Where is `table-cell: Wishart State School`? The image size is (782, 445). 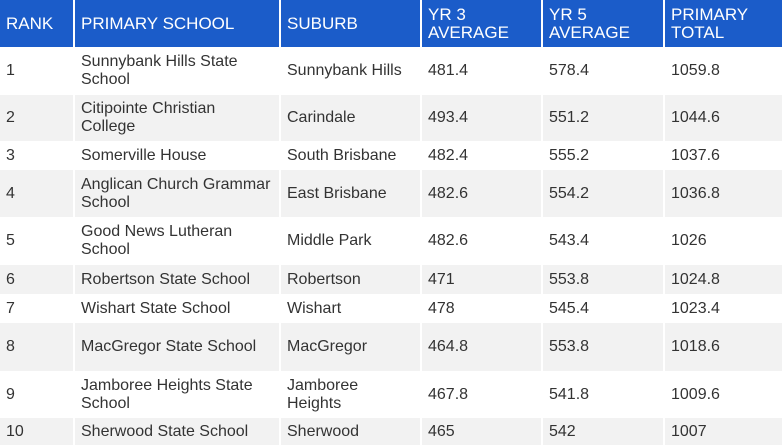 table-cell: Wishart State School is located at coordinates (176, 308).